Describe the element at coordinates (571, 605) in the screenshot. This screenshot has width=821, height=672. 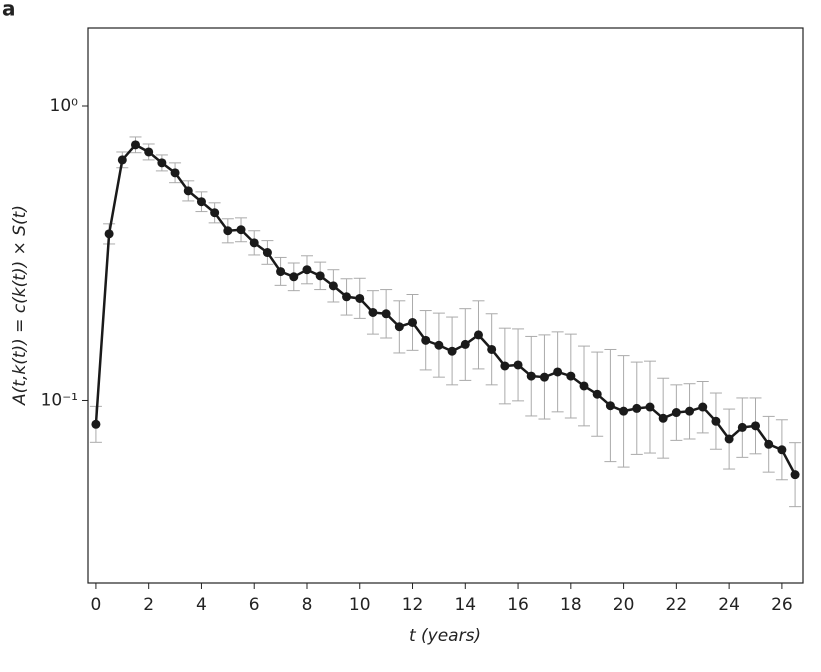
I see `x-tick-label: 18` at that location.